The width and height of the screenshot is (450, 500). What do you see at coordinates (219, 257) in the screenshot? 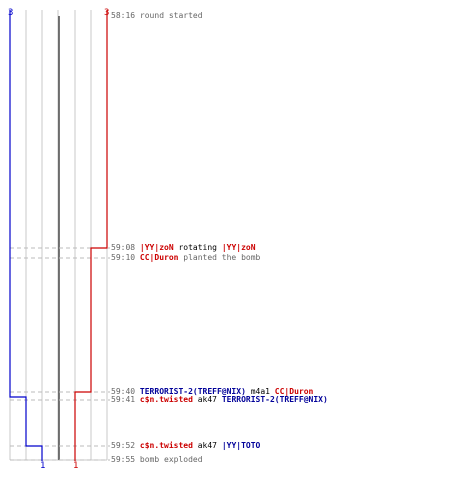
I see `event-text: planted the bomb` at bounding box center [219, 257].